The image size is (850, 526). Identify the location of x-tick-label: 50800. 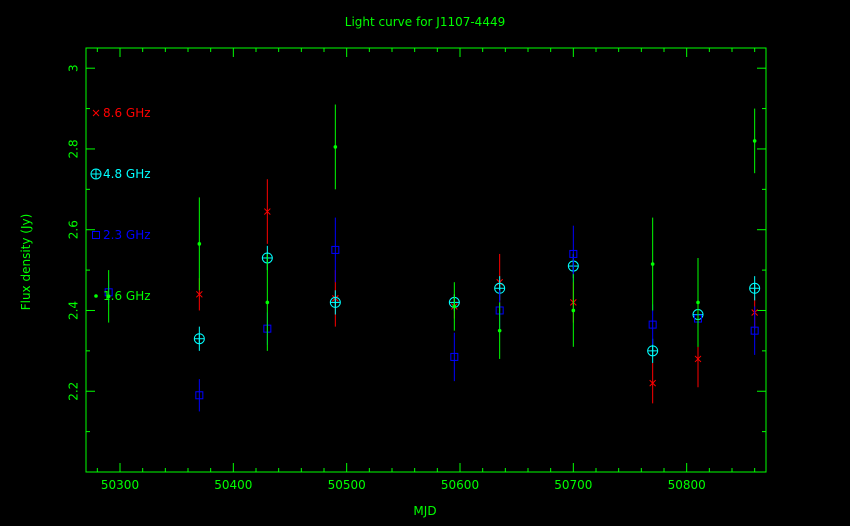
(687, 485).